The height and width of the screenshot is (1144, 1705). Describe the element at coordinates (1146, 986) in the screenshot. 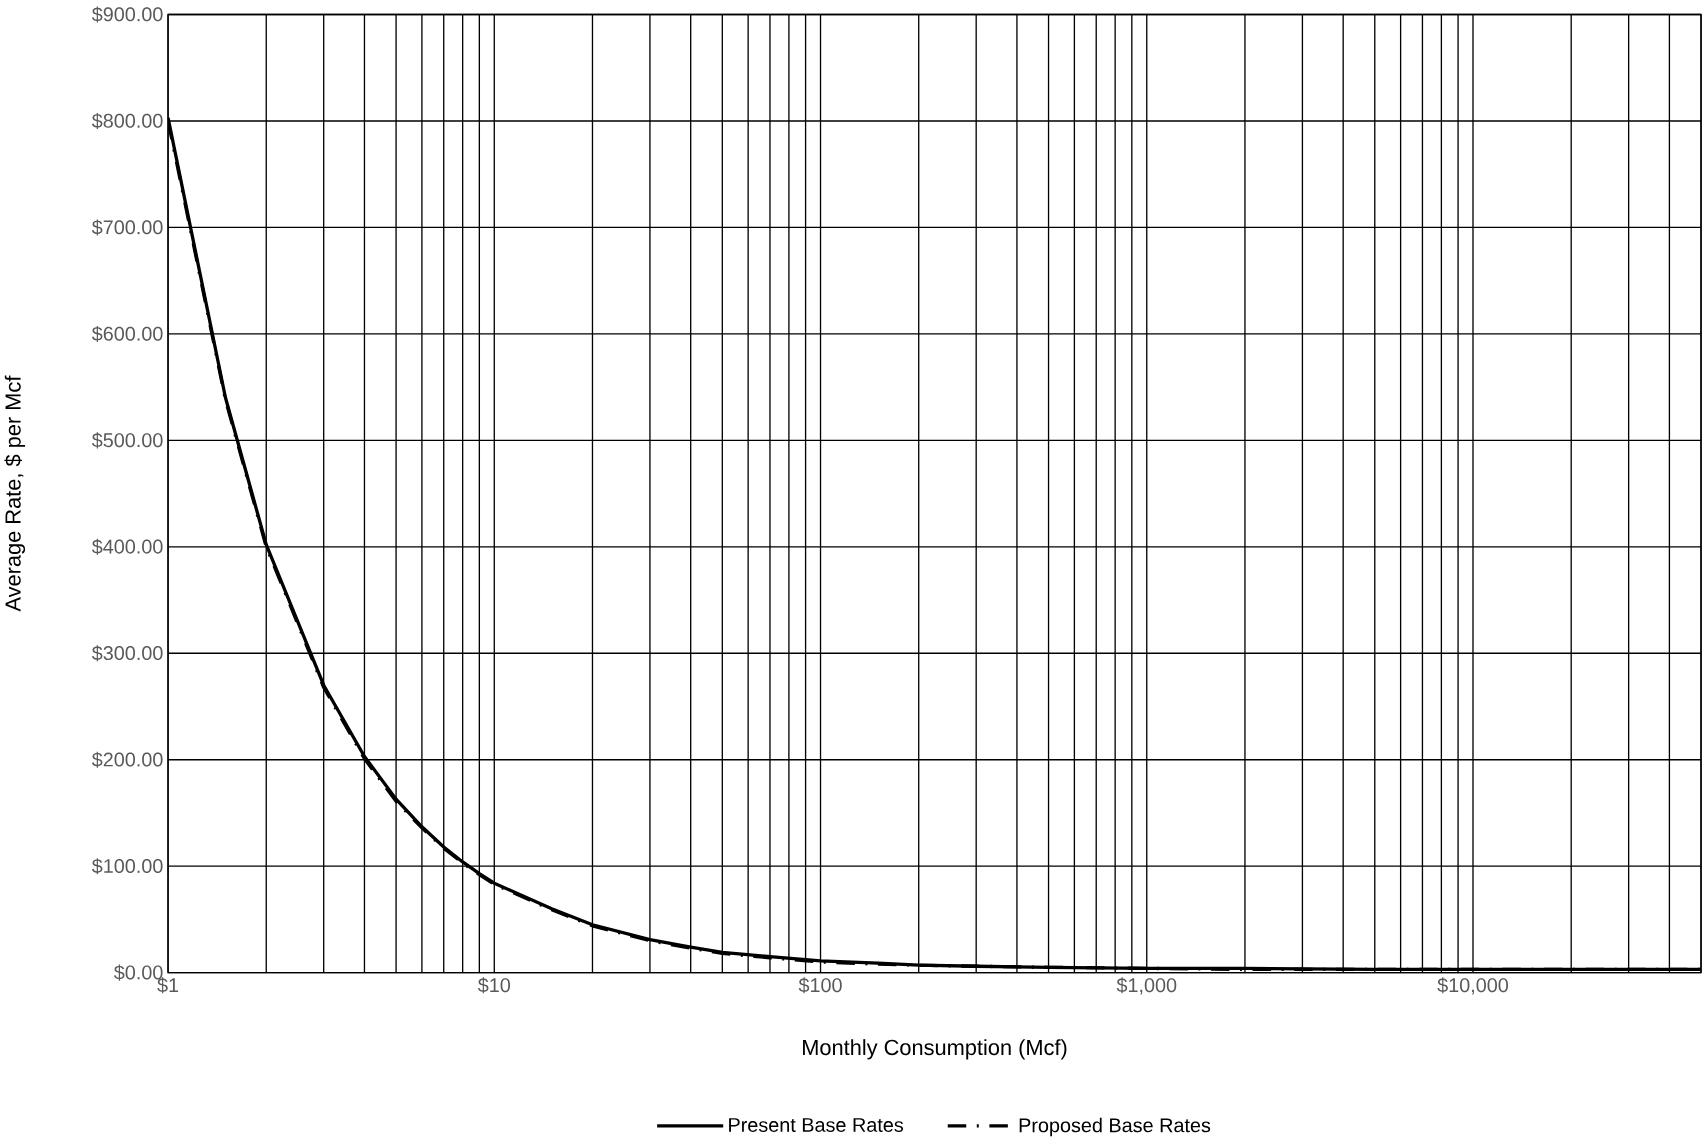

I see `x-tick-label: $1,000` at that location.